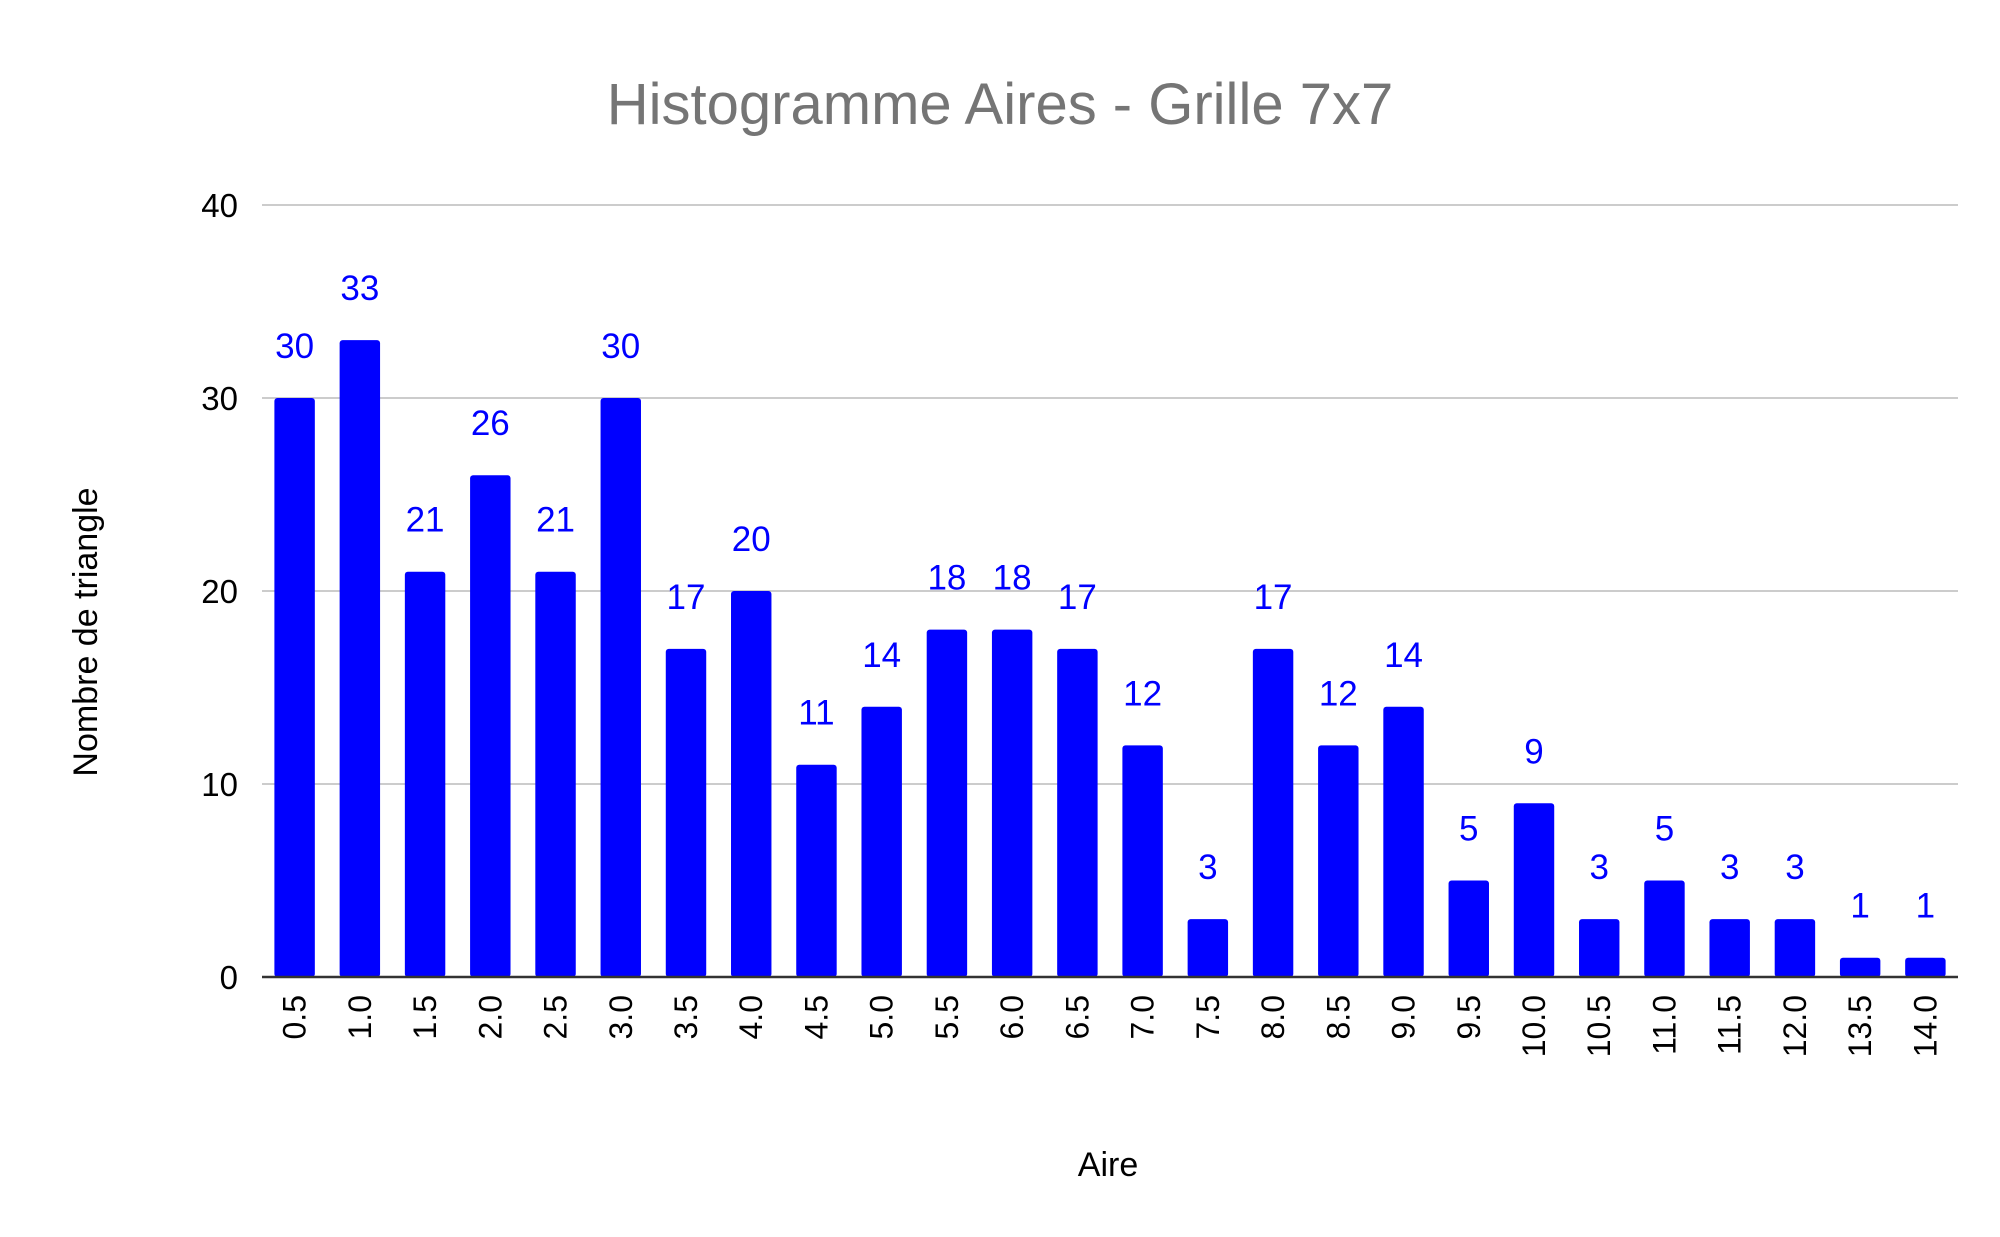  Describe the element at coordinates (1730, 1025) in the screenshot. I see `x-tick-label: 11.5` at that location.